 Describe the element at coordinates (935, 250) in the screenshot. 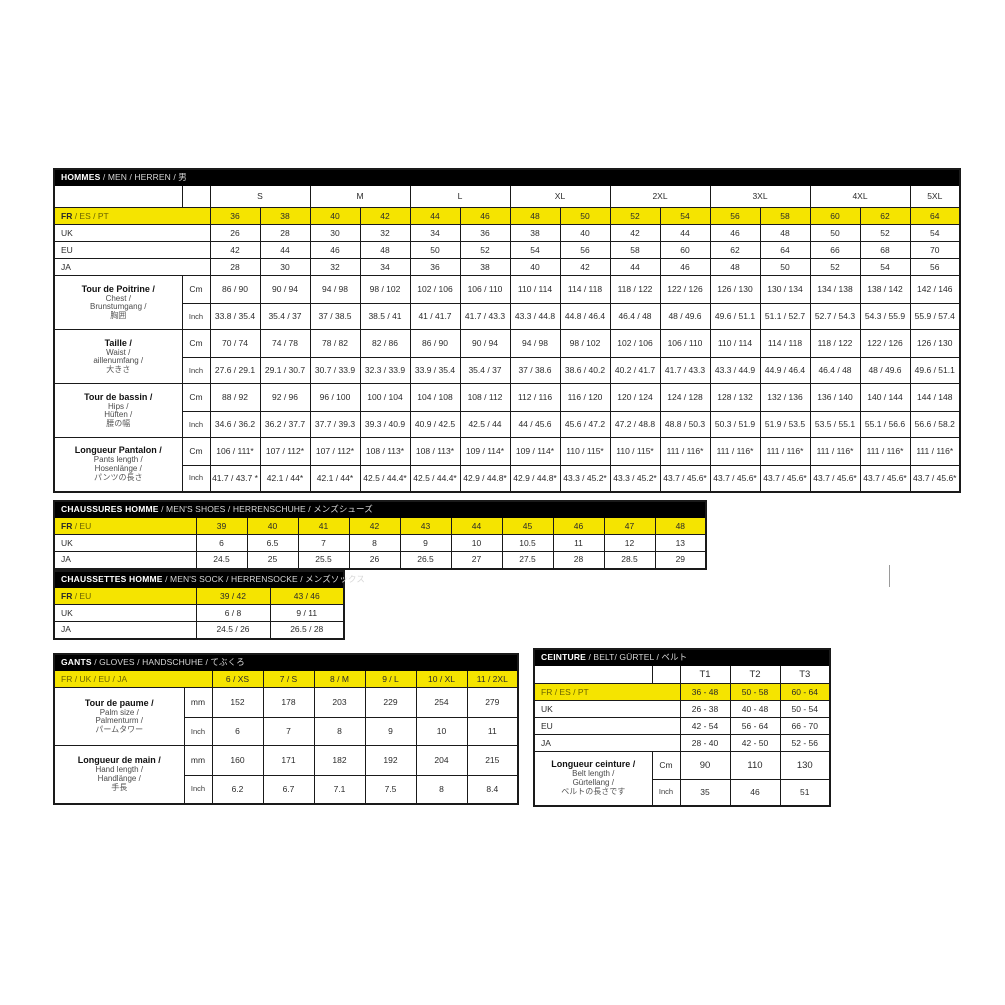

I see `cell: 70` at that location.